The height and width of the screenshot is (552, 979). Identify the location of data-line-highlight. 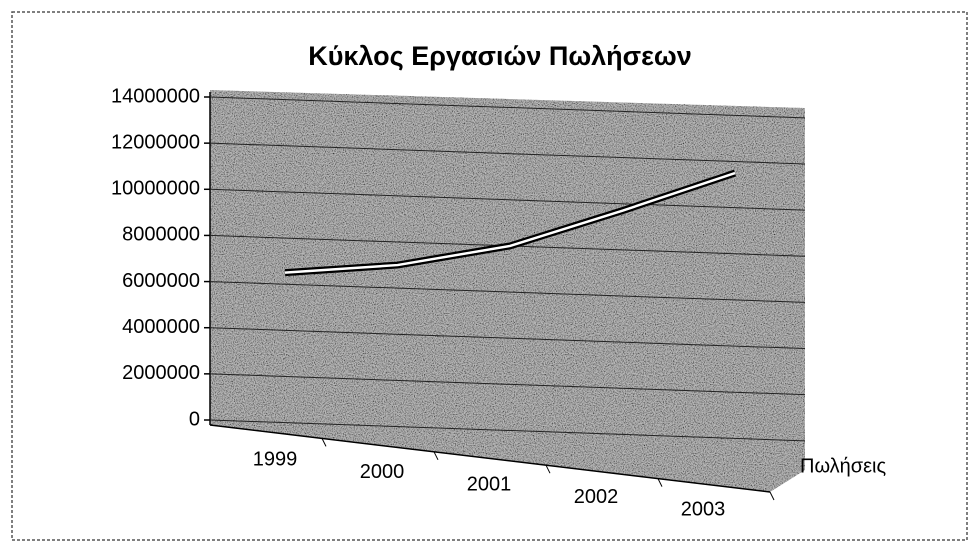
(510, 222).